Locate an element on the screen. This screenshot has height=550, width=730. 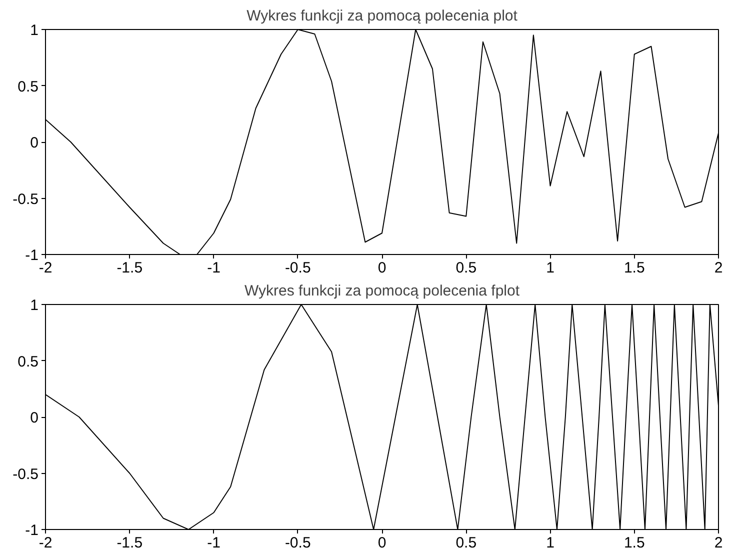
chart-title: Wykres funkcji za pomocą polecenia plot is located at coordinates (382, 16).